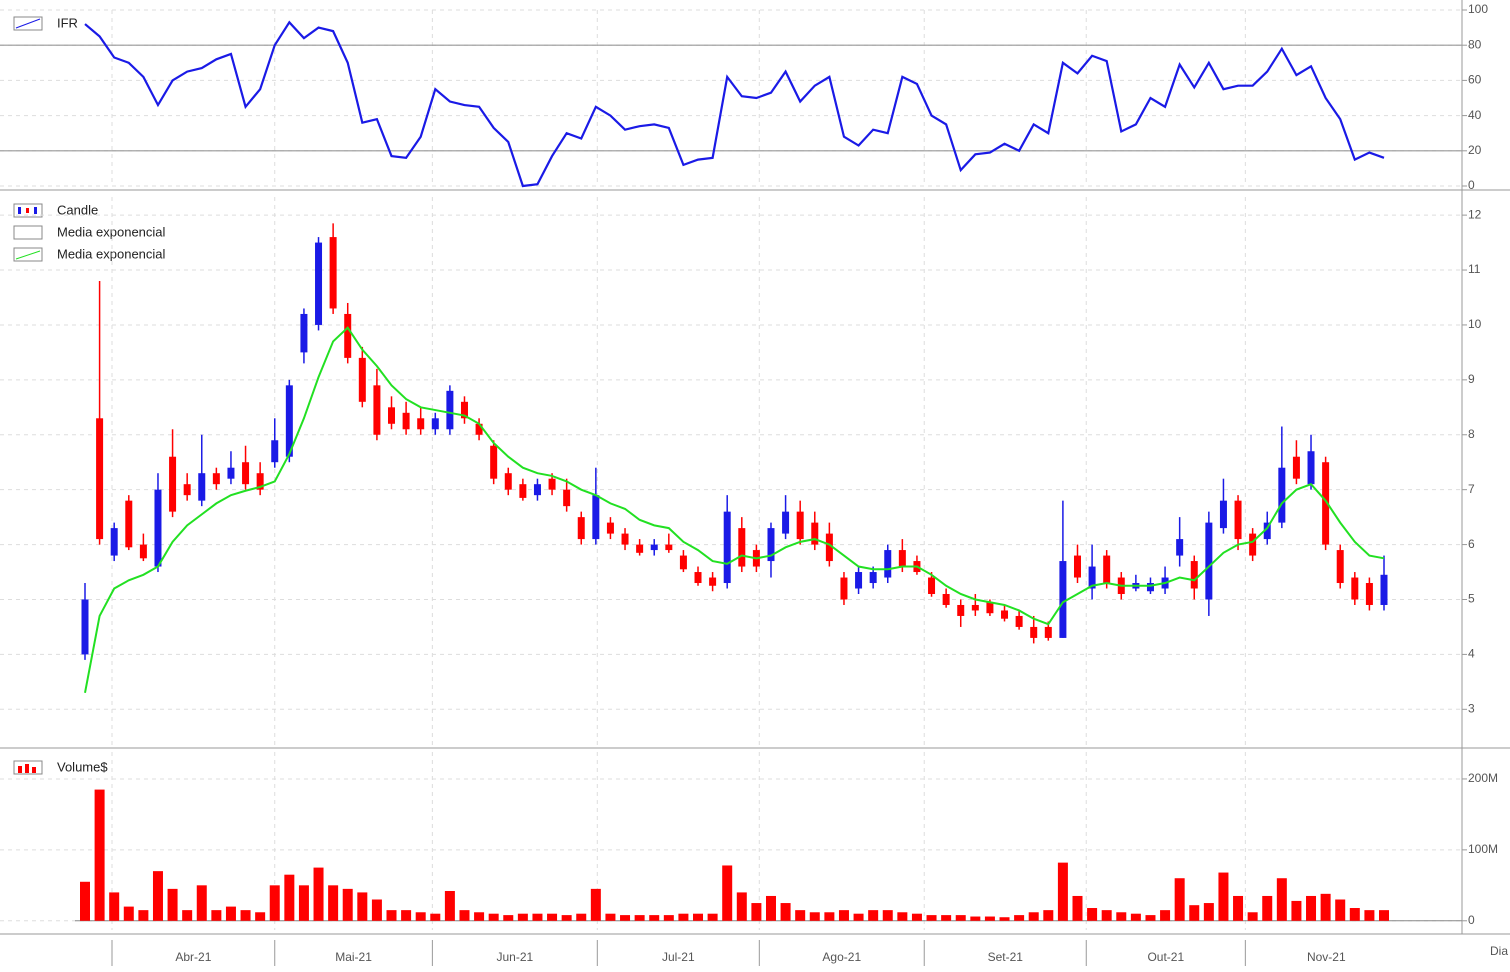  Describe the element at coordinates (28, 255) in the screenshot. I see `legend-swatch-line` at that location.